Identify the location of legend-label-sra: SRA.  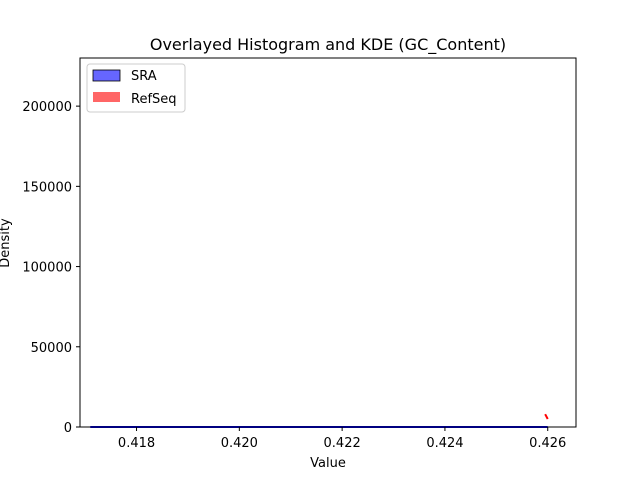
(144, 76).